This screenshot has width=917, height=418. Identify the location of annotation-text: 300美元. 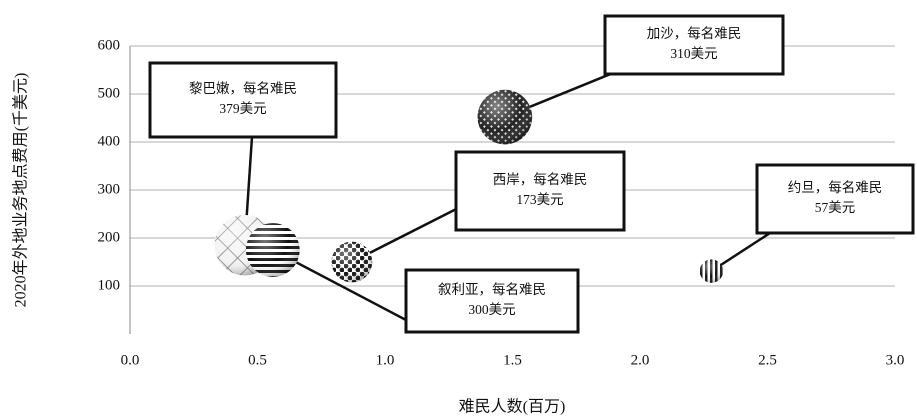
(491, 309).